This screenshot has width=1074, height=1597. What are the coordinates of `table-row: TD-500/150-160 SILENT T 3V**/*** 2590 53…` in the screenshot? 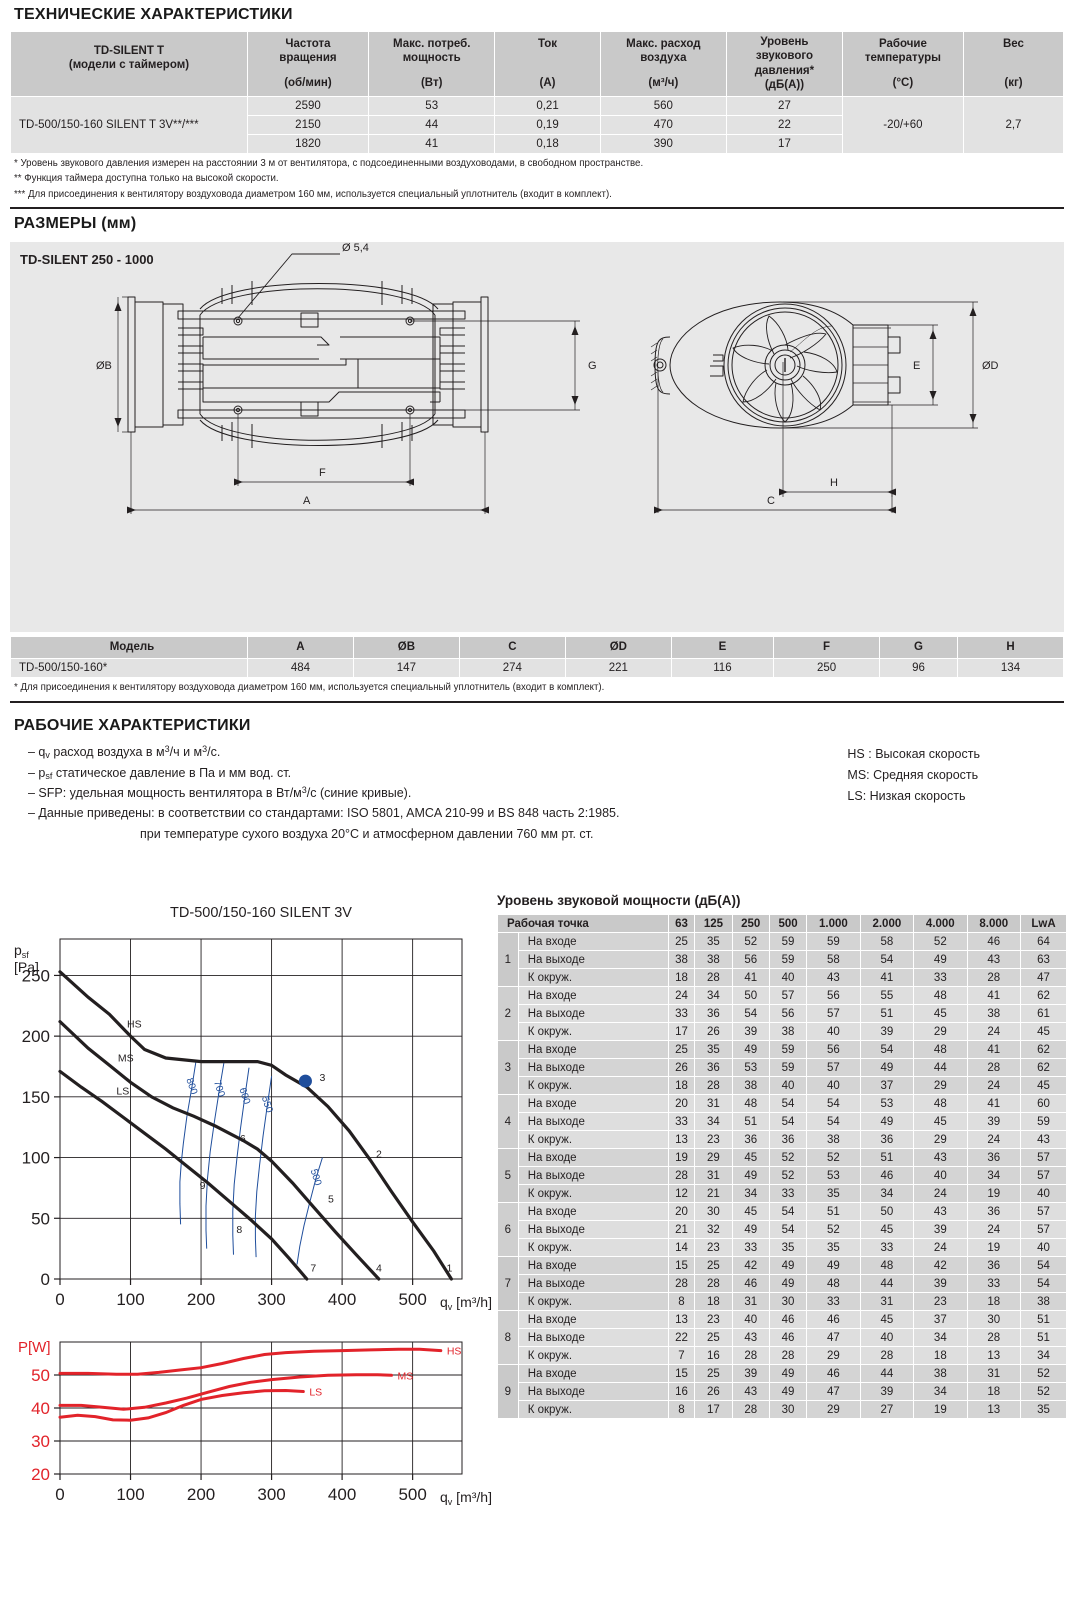 It's located at (537, 124).